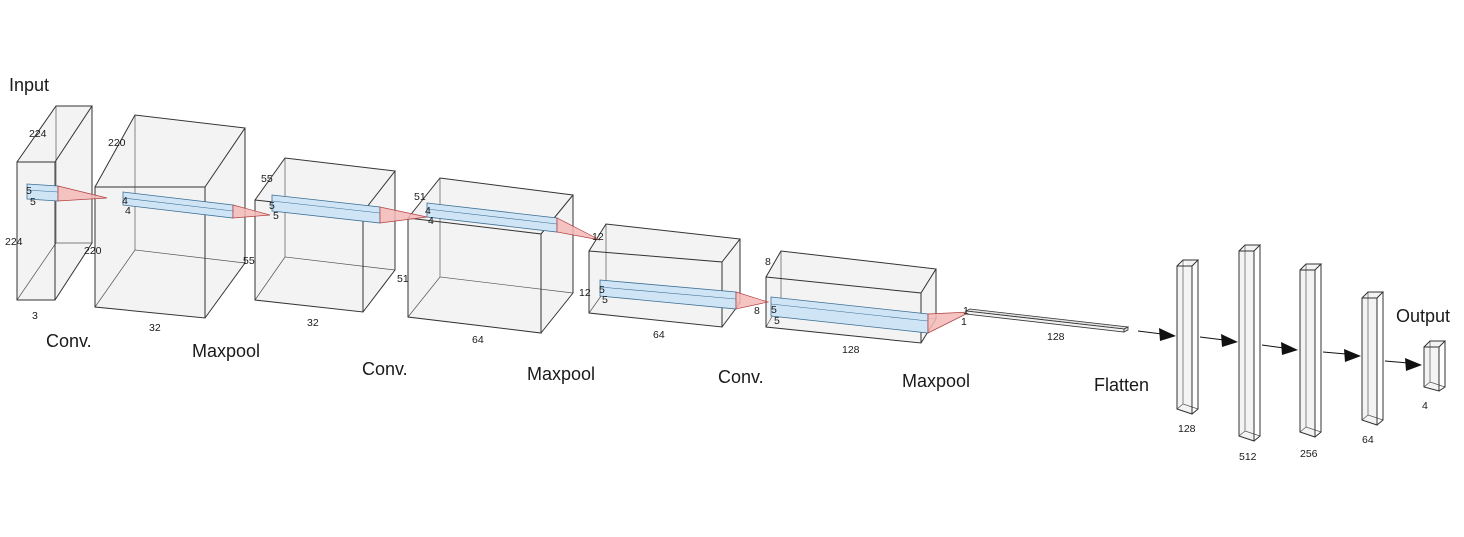 The height and width of the screenshot is (537, 1464). I want to click on input-block-top-face, so click(54, 134).